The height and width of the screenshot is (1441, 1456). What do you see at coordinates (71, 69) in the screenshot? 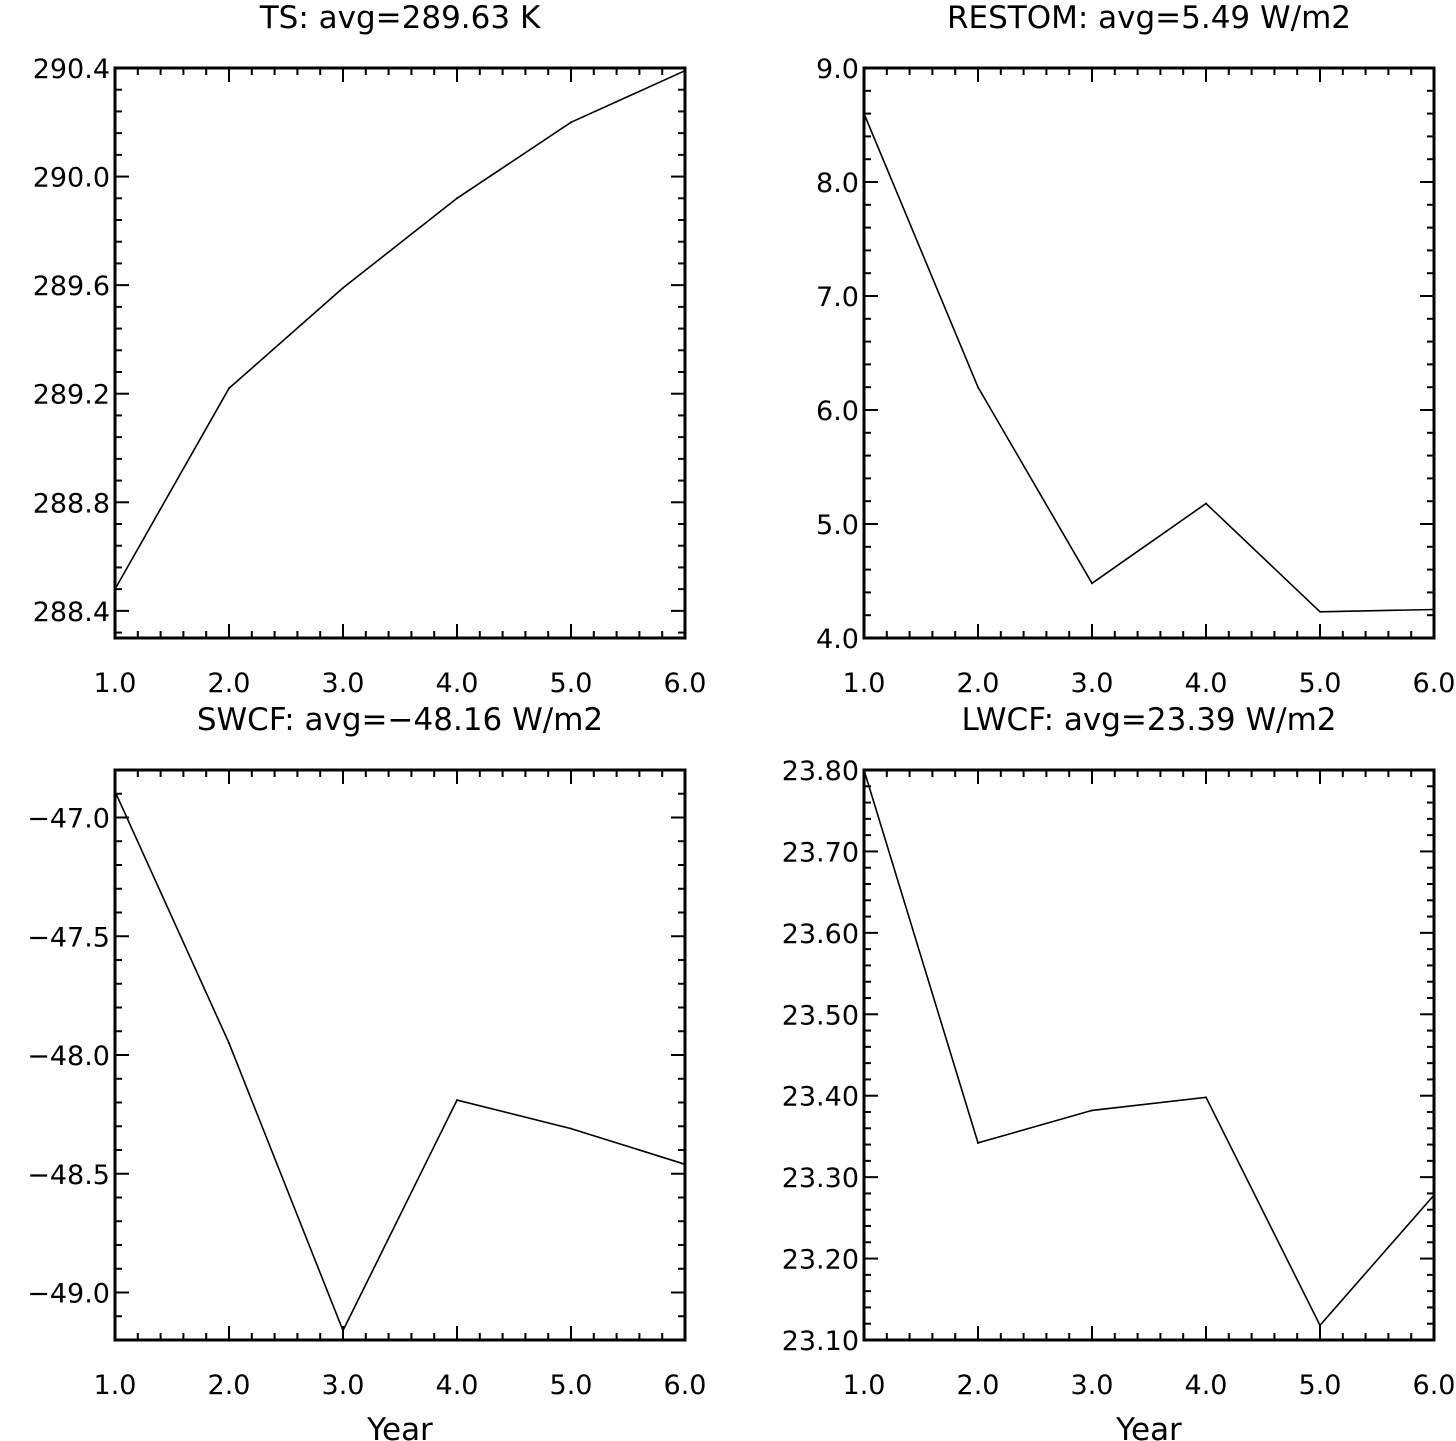
I see `ts-ytick-label: 290.4` at bounding box center [71, 69].